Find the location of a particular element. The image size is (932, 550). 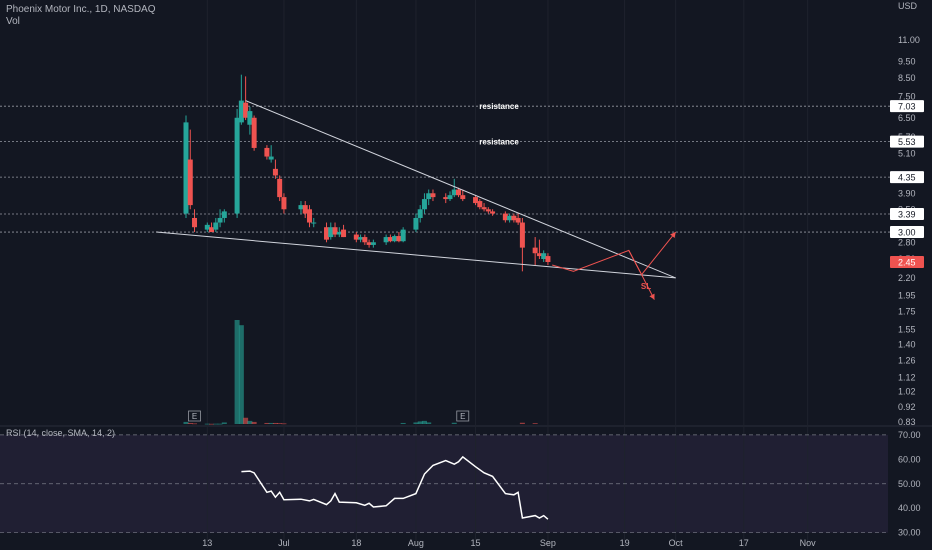

rsi-y-tick-label: 50.00 is located at coordinates (909, 484).